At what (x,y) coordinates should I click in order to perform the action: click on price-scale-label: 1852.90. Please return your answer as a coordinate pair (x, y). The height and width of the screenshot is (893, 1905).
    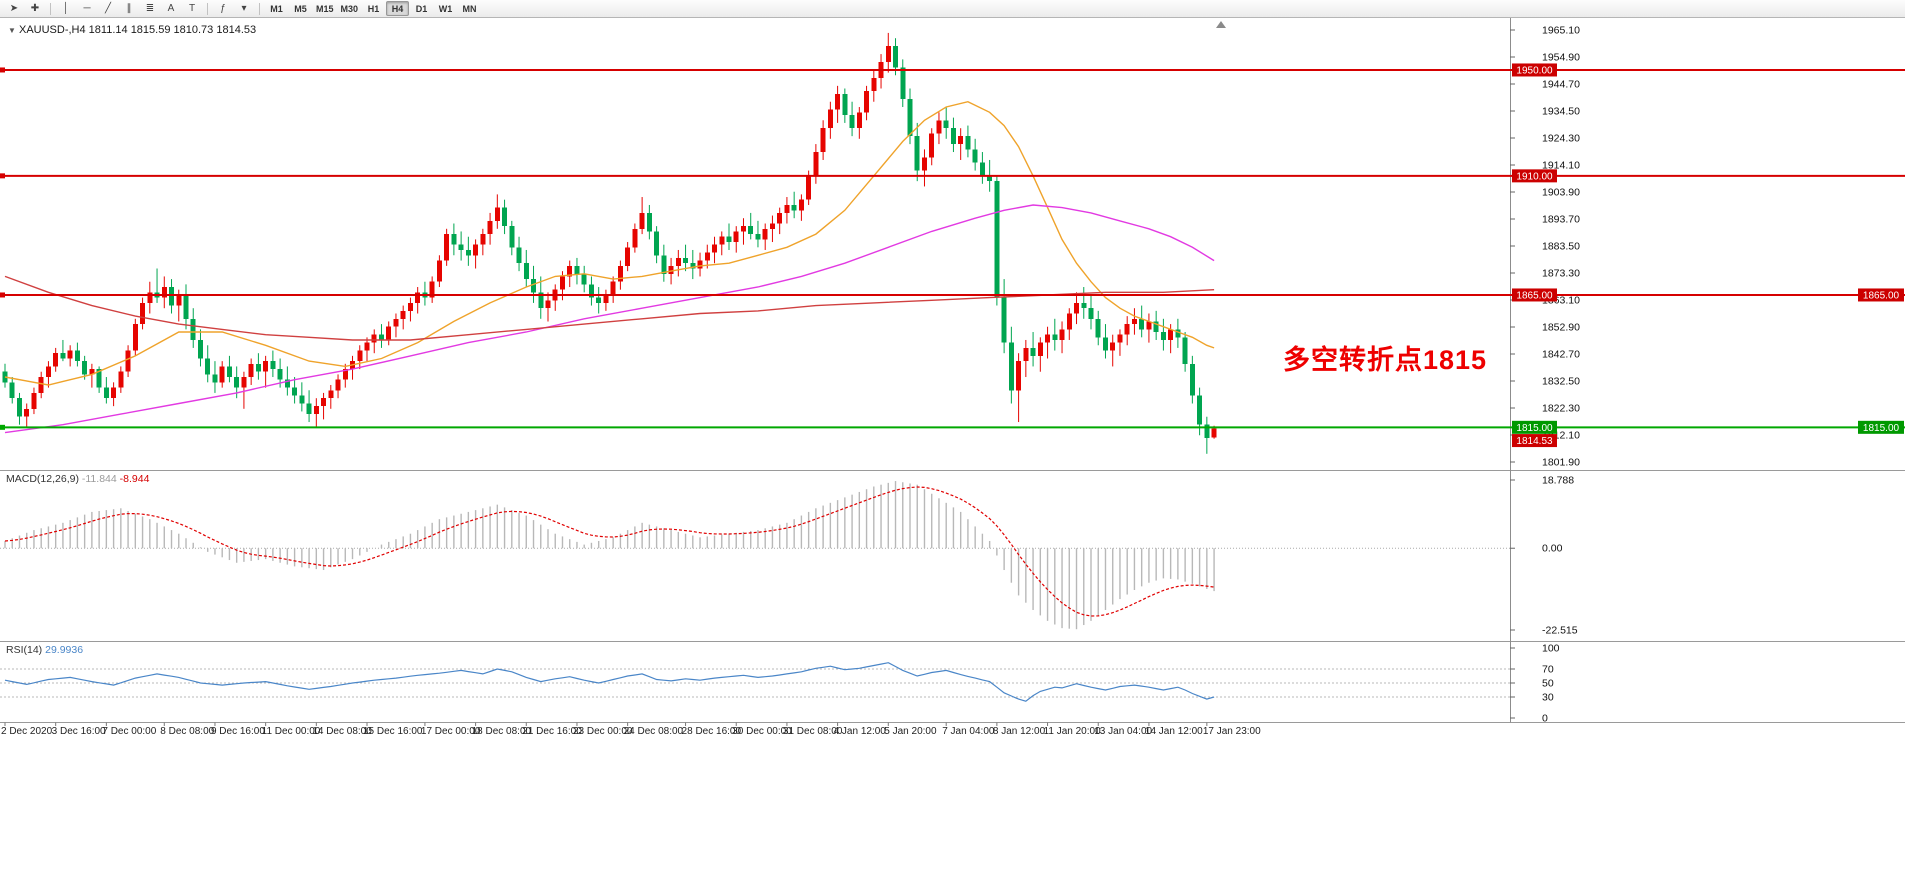
    Looking at the image, I should click on (1561, 328).